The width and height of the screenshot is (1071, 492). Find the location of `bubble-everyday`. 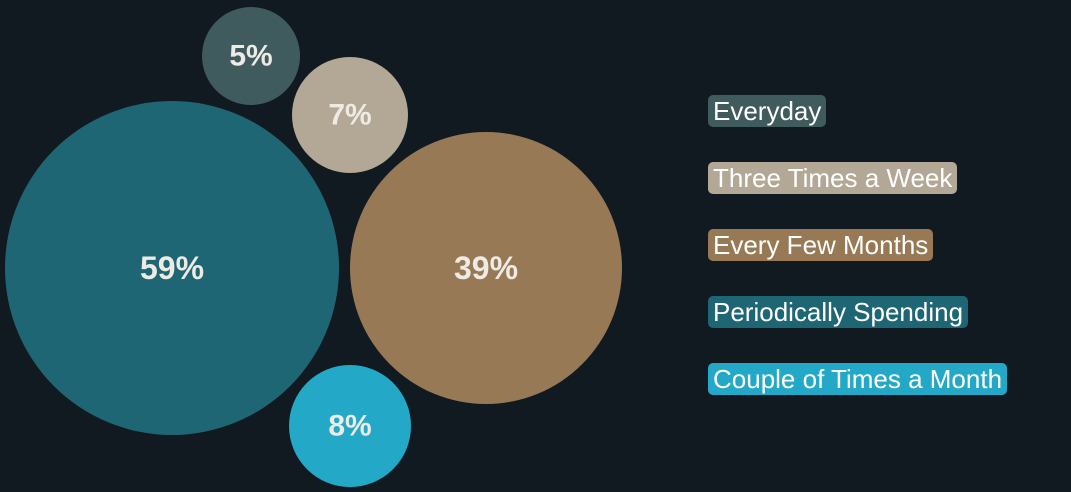

bubble-everyday is located at coordinates (251, 56).